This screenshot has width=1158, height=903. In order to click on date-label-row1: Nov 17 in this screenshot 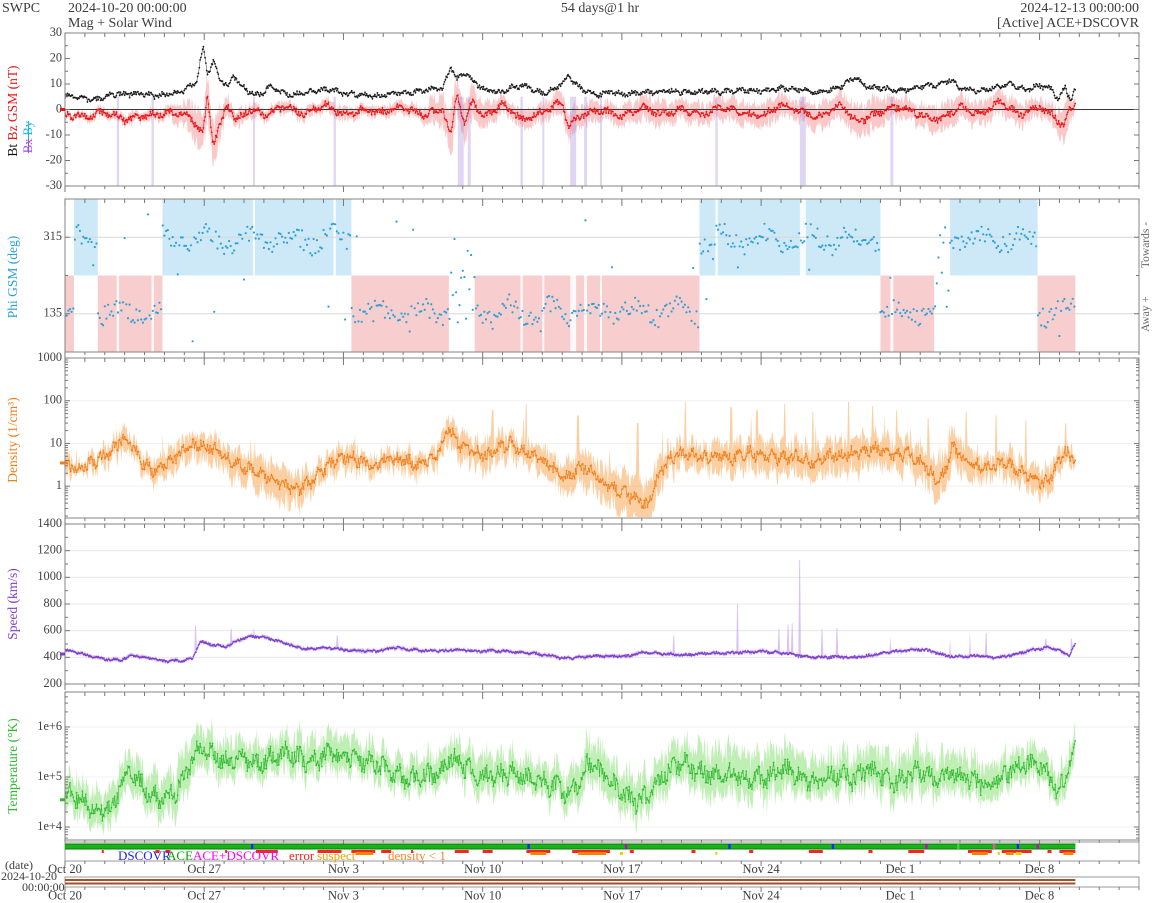, I will do `click(621, 869)`.